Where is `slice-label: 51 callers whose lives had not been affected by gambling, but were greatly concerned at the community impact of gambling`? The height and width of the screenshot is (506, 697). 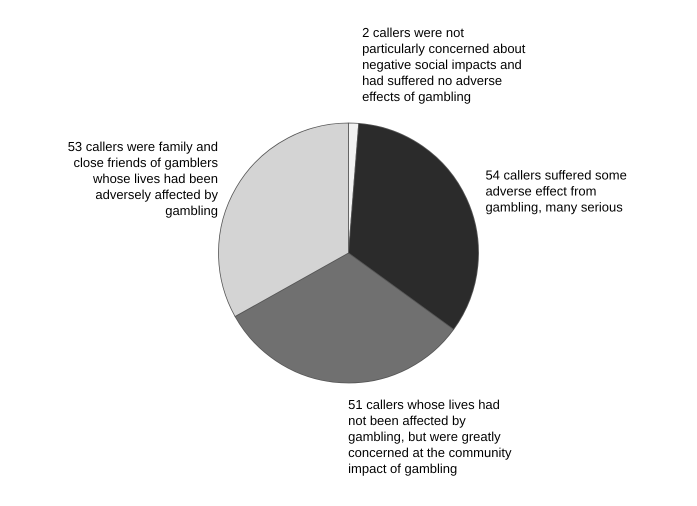
slice-label: 51 callers whose lives had not been affected by gambling, but were greatly concerned at the community impact of gambling is located at coordinates (430, 436).